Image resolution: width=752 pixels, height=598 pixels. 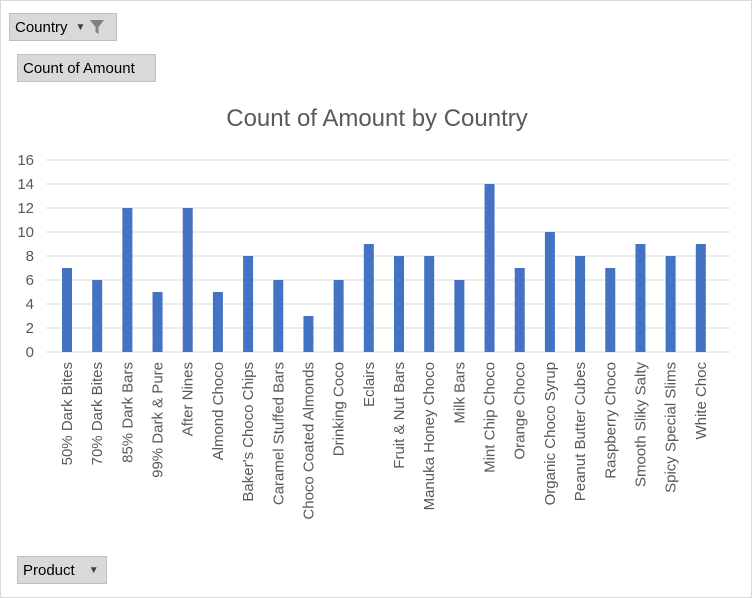 What do you see at coordinates (580, 431) in the screenshot?
I see `x-tick-label: Peanut Butter Cubes` at bounding box center [580, 431].